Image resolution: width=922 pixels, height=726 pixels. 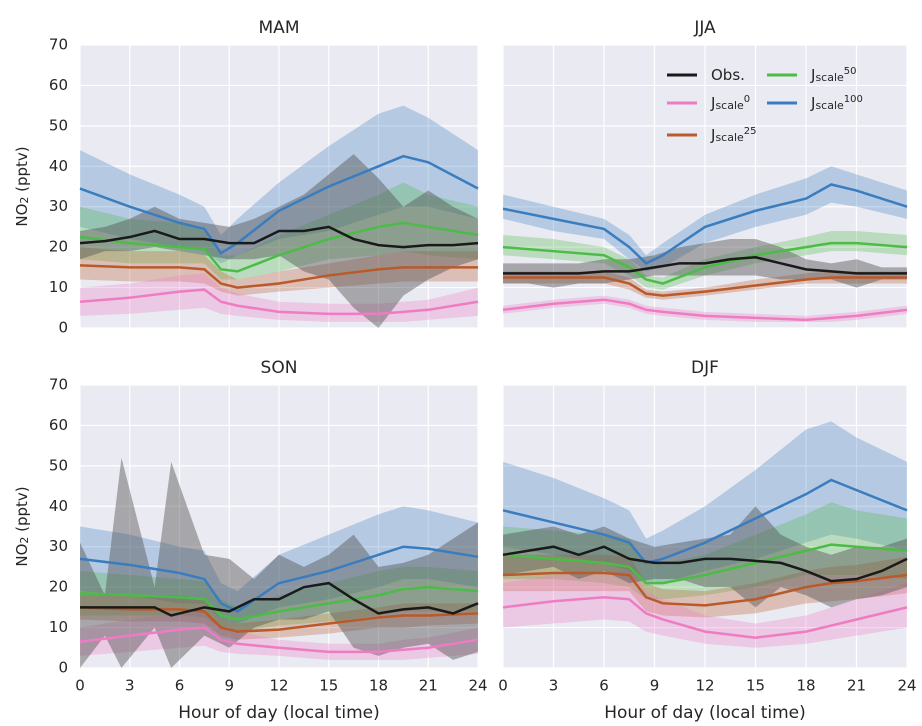 What do you see at coordinates (279, 368) in the screenshot?
I see `panel-title: SON` at bounding box center [279, 368].